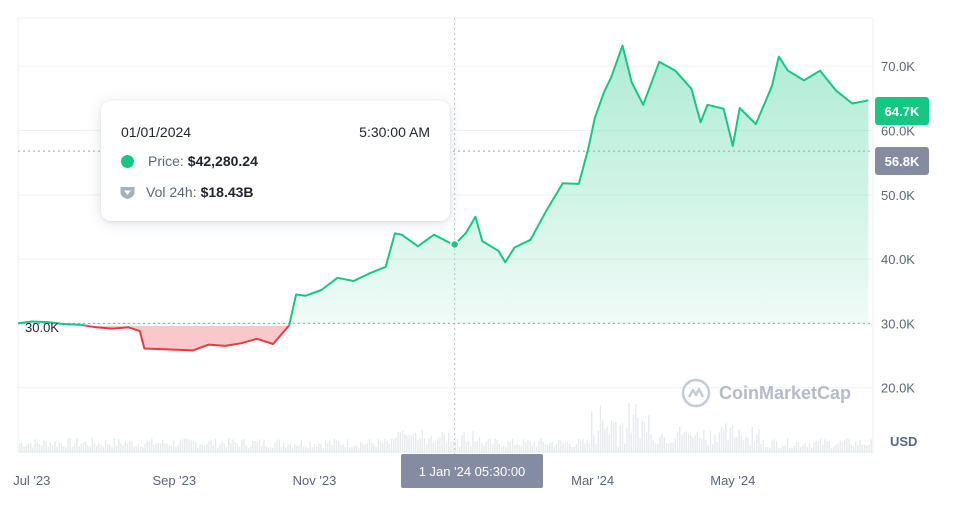  What do you see at coordinates (902, 111) in the screenshot?
I see `current-price-badge: 64.7K` at bounding box center [902, 111].